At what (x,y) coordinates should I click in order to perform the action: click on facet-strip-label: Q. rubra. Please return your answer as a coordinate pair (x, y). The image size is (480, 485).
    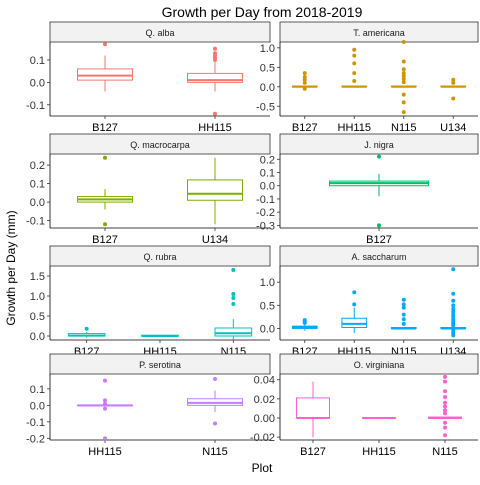
    Looking at the image, I should click on (159, 257).